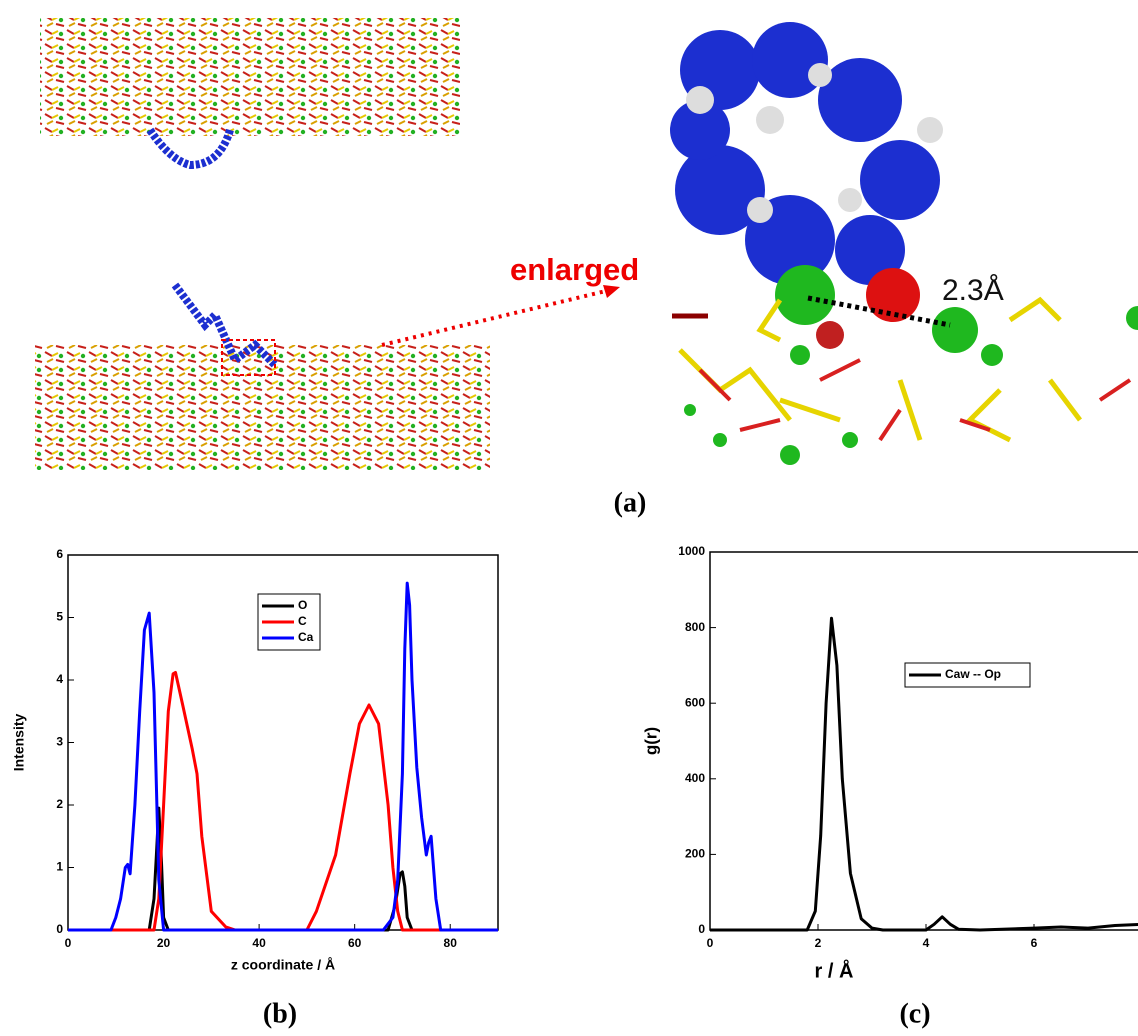  I want to click on y-tick-label: 4, so click(59, 679).